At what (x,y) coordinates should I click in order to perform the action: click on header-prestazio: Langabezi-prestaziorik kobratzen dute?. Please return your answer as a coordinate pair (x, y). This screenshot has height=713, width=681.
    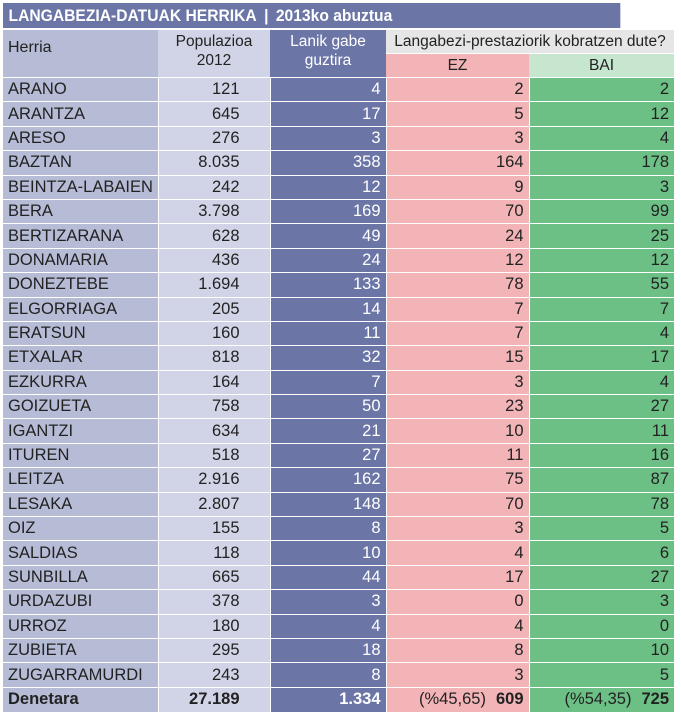
    Looking at the image, I should click on (530, 42).